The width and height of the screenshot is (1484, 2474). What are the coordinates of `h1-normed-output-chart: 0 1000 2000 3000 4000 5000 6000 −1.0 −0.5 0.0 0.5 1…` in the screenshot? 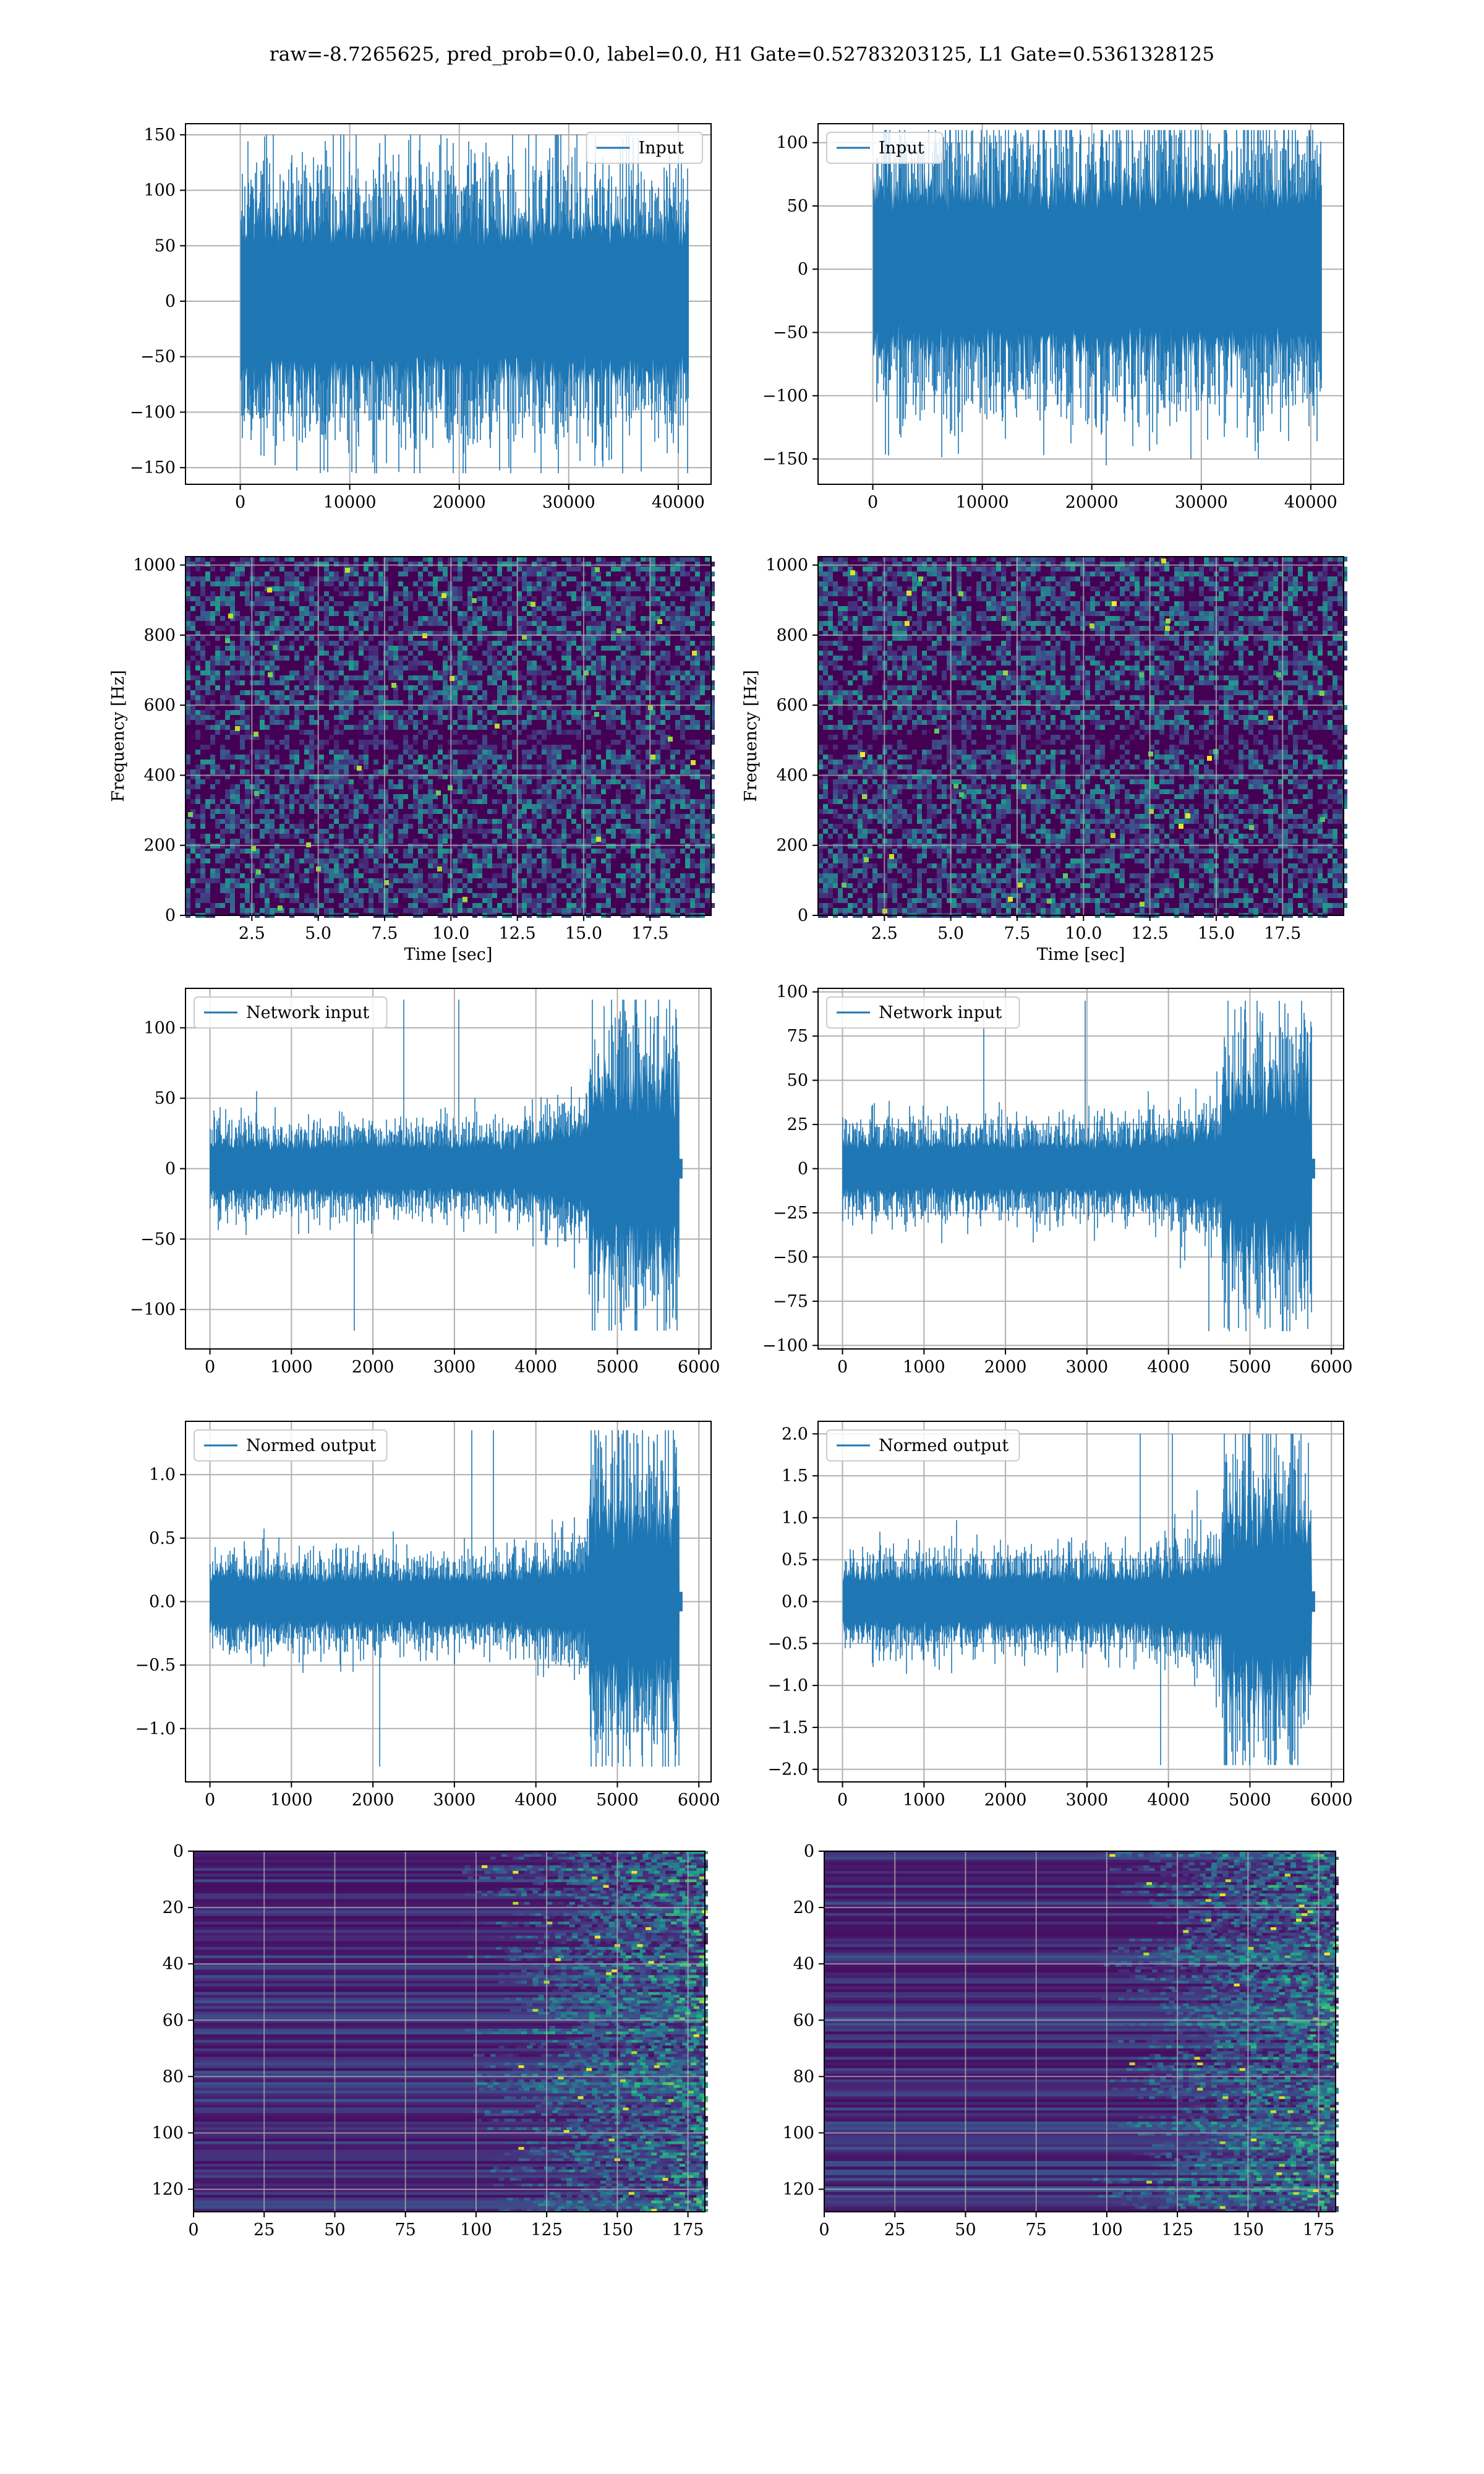 It's located at (427, 1615).